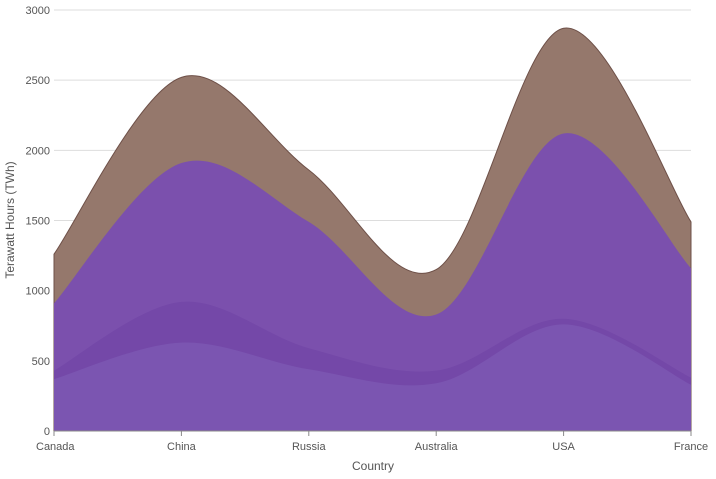 The image size is (716, 479). I want to click on x-tick-label-australia: Australia, so click(437, 447).